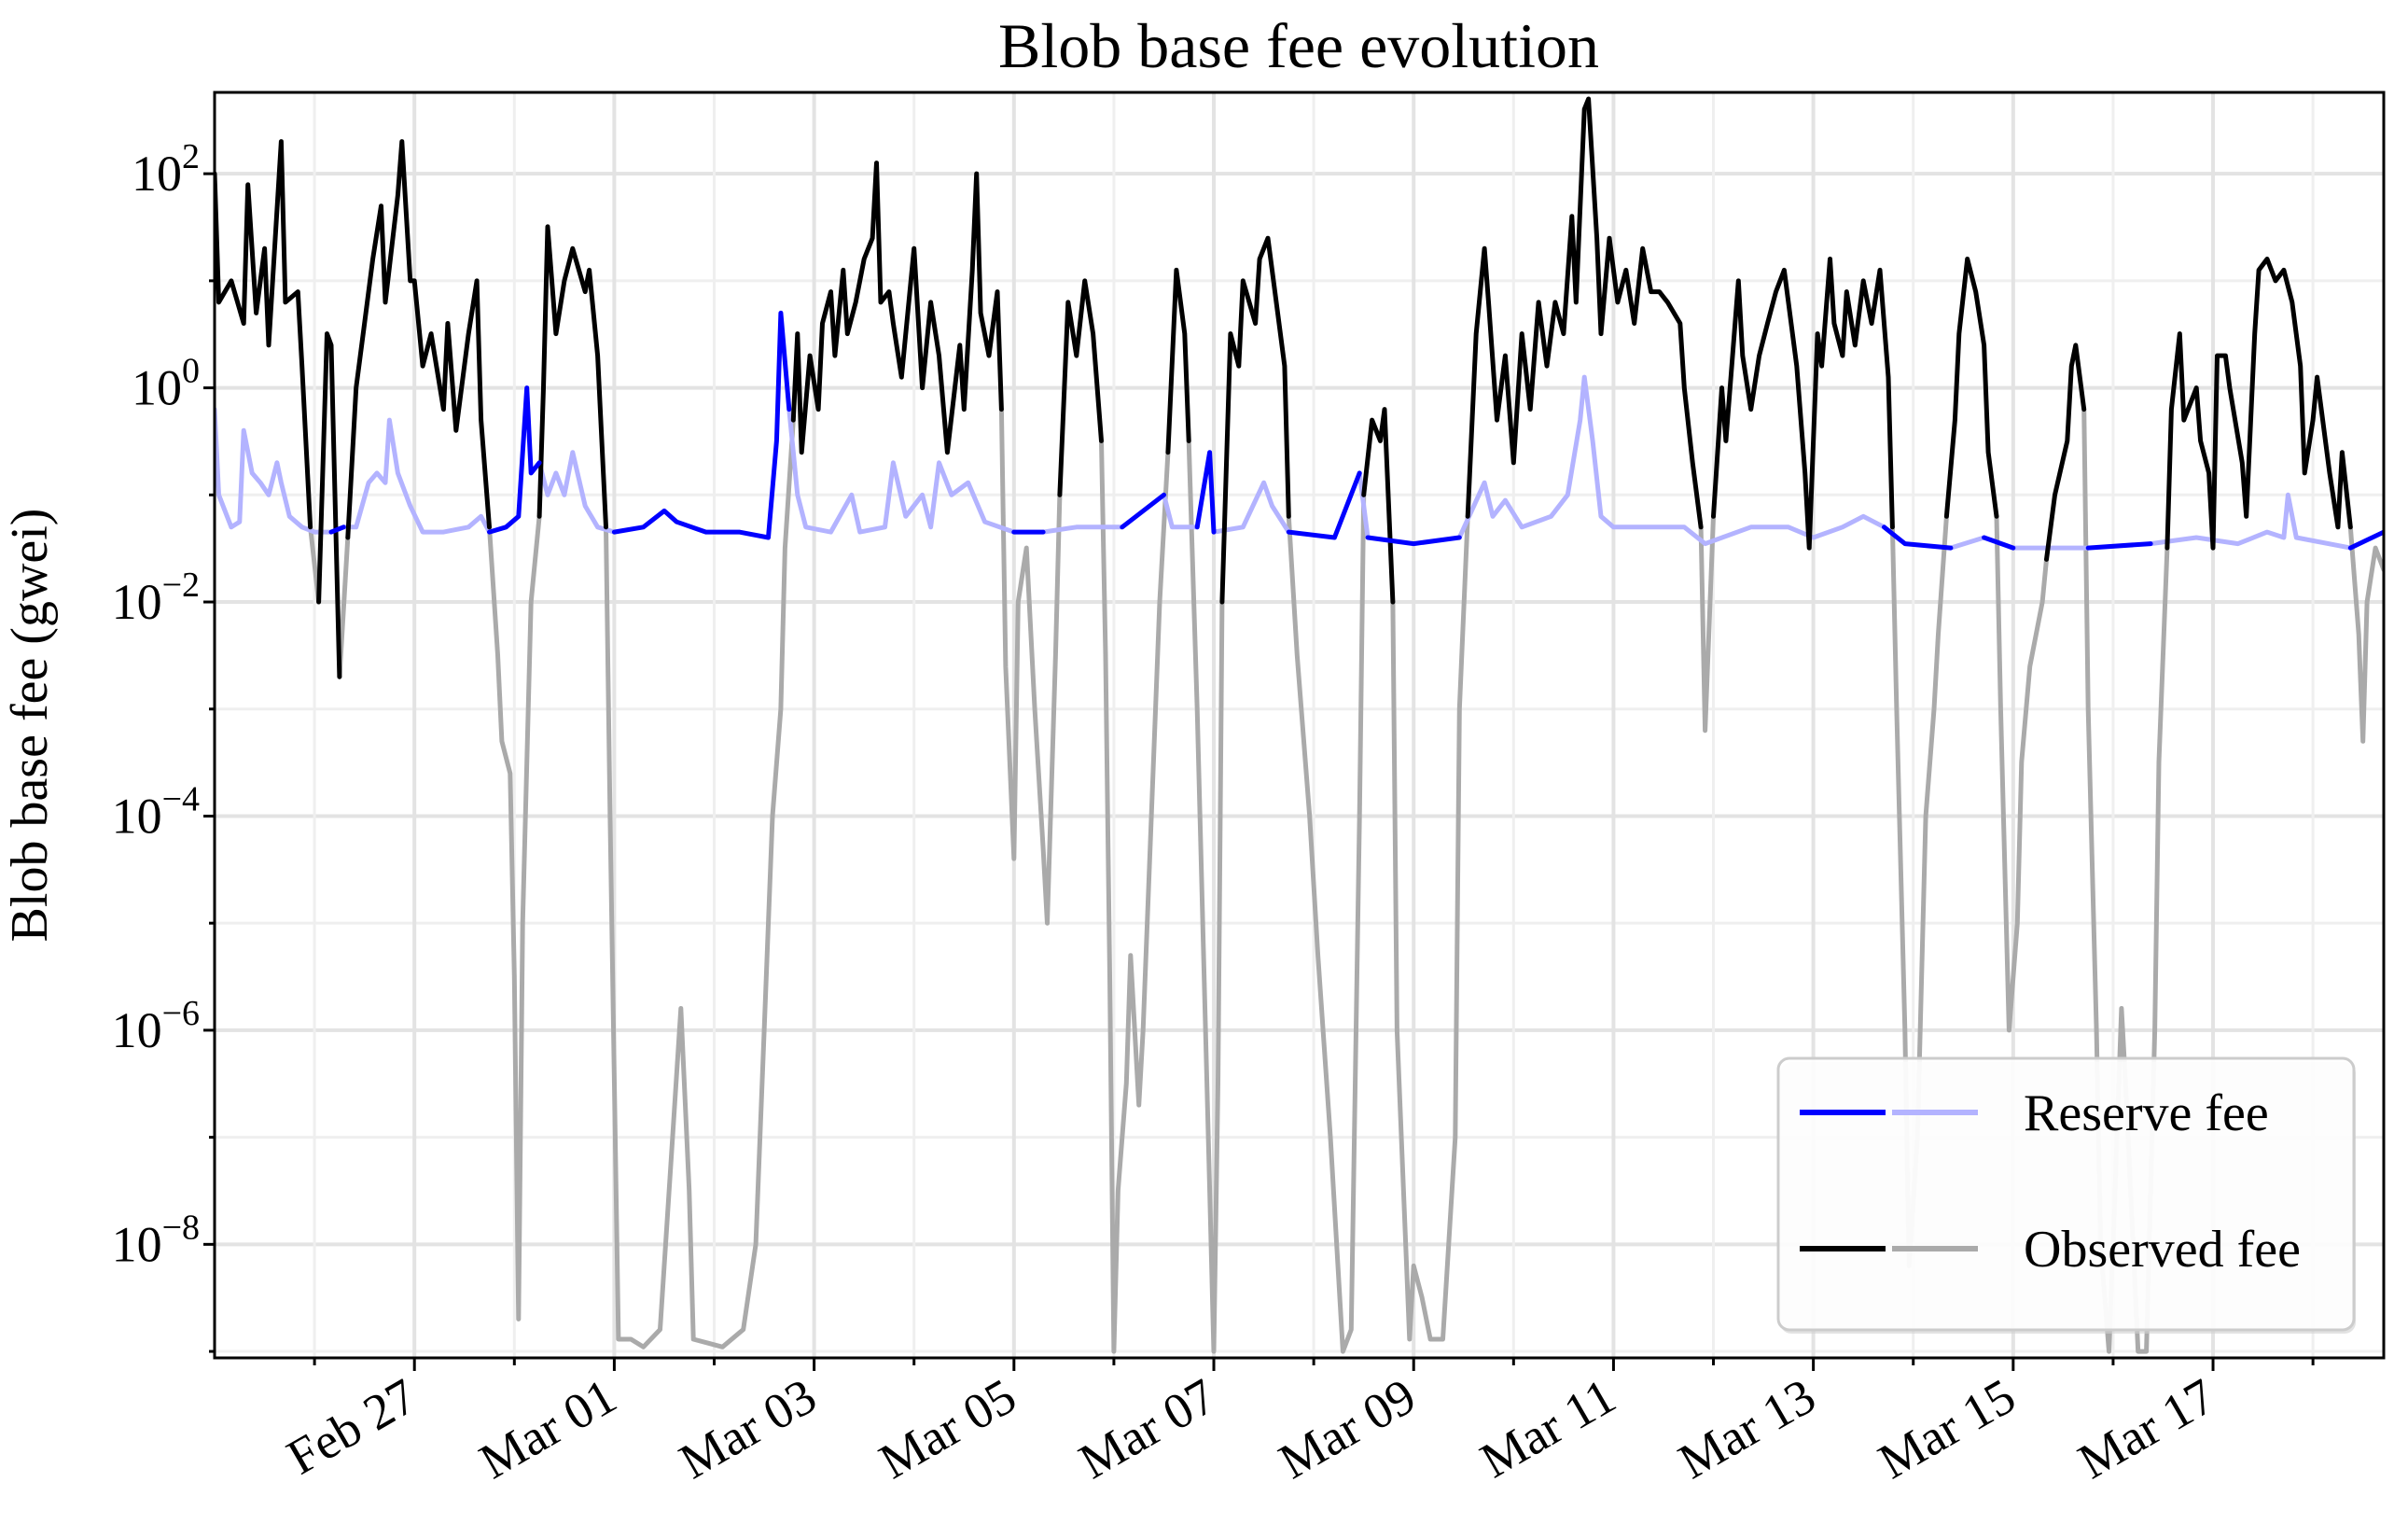 This screenshot has height=1538, width=2408. Describe the element at coordinates (191, 156) in the screenshot. I see `y-tick-exponent: 2` at that location.